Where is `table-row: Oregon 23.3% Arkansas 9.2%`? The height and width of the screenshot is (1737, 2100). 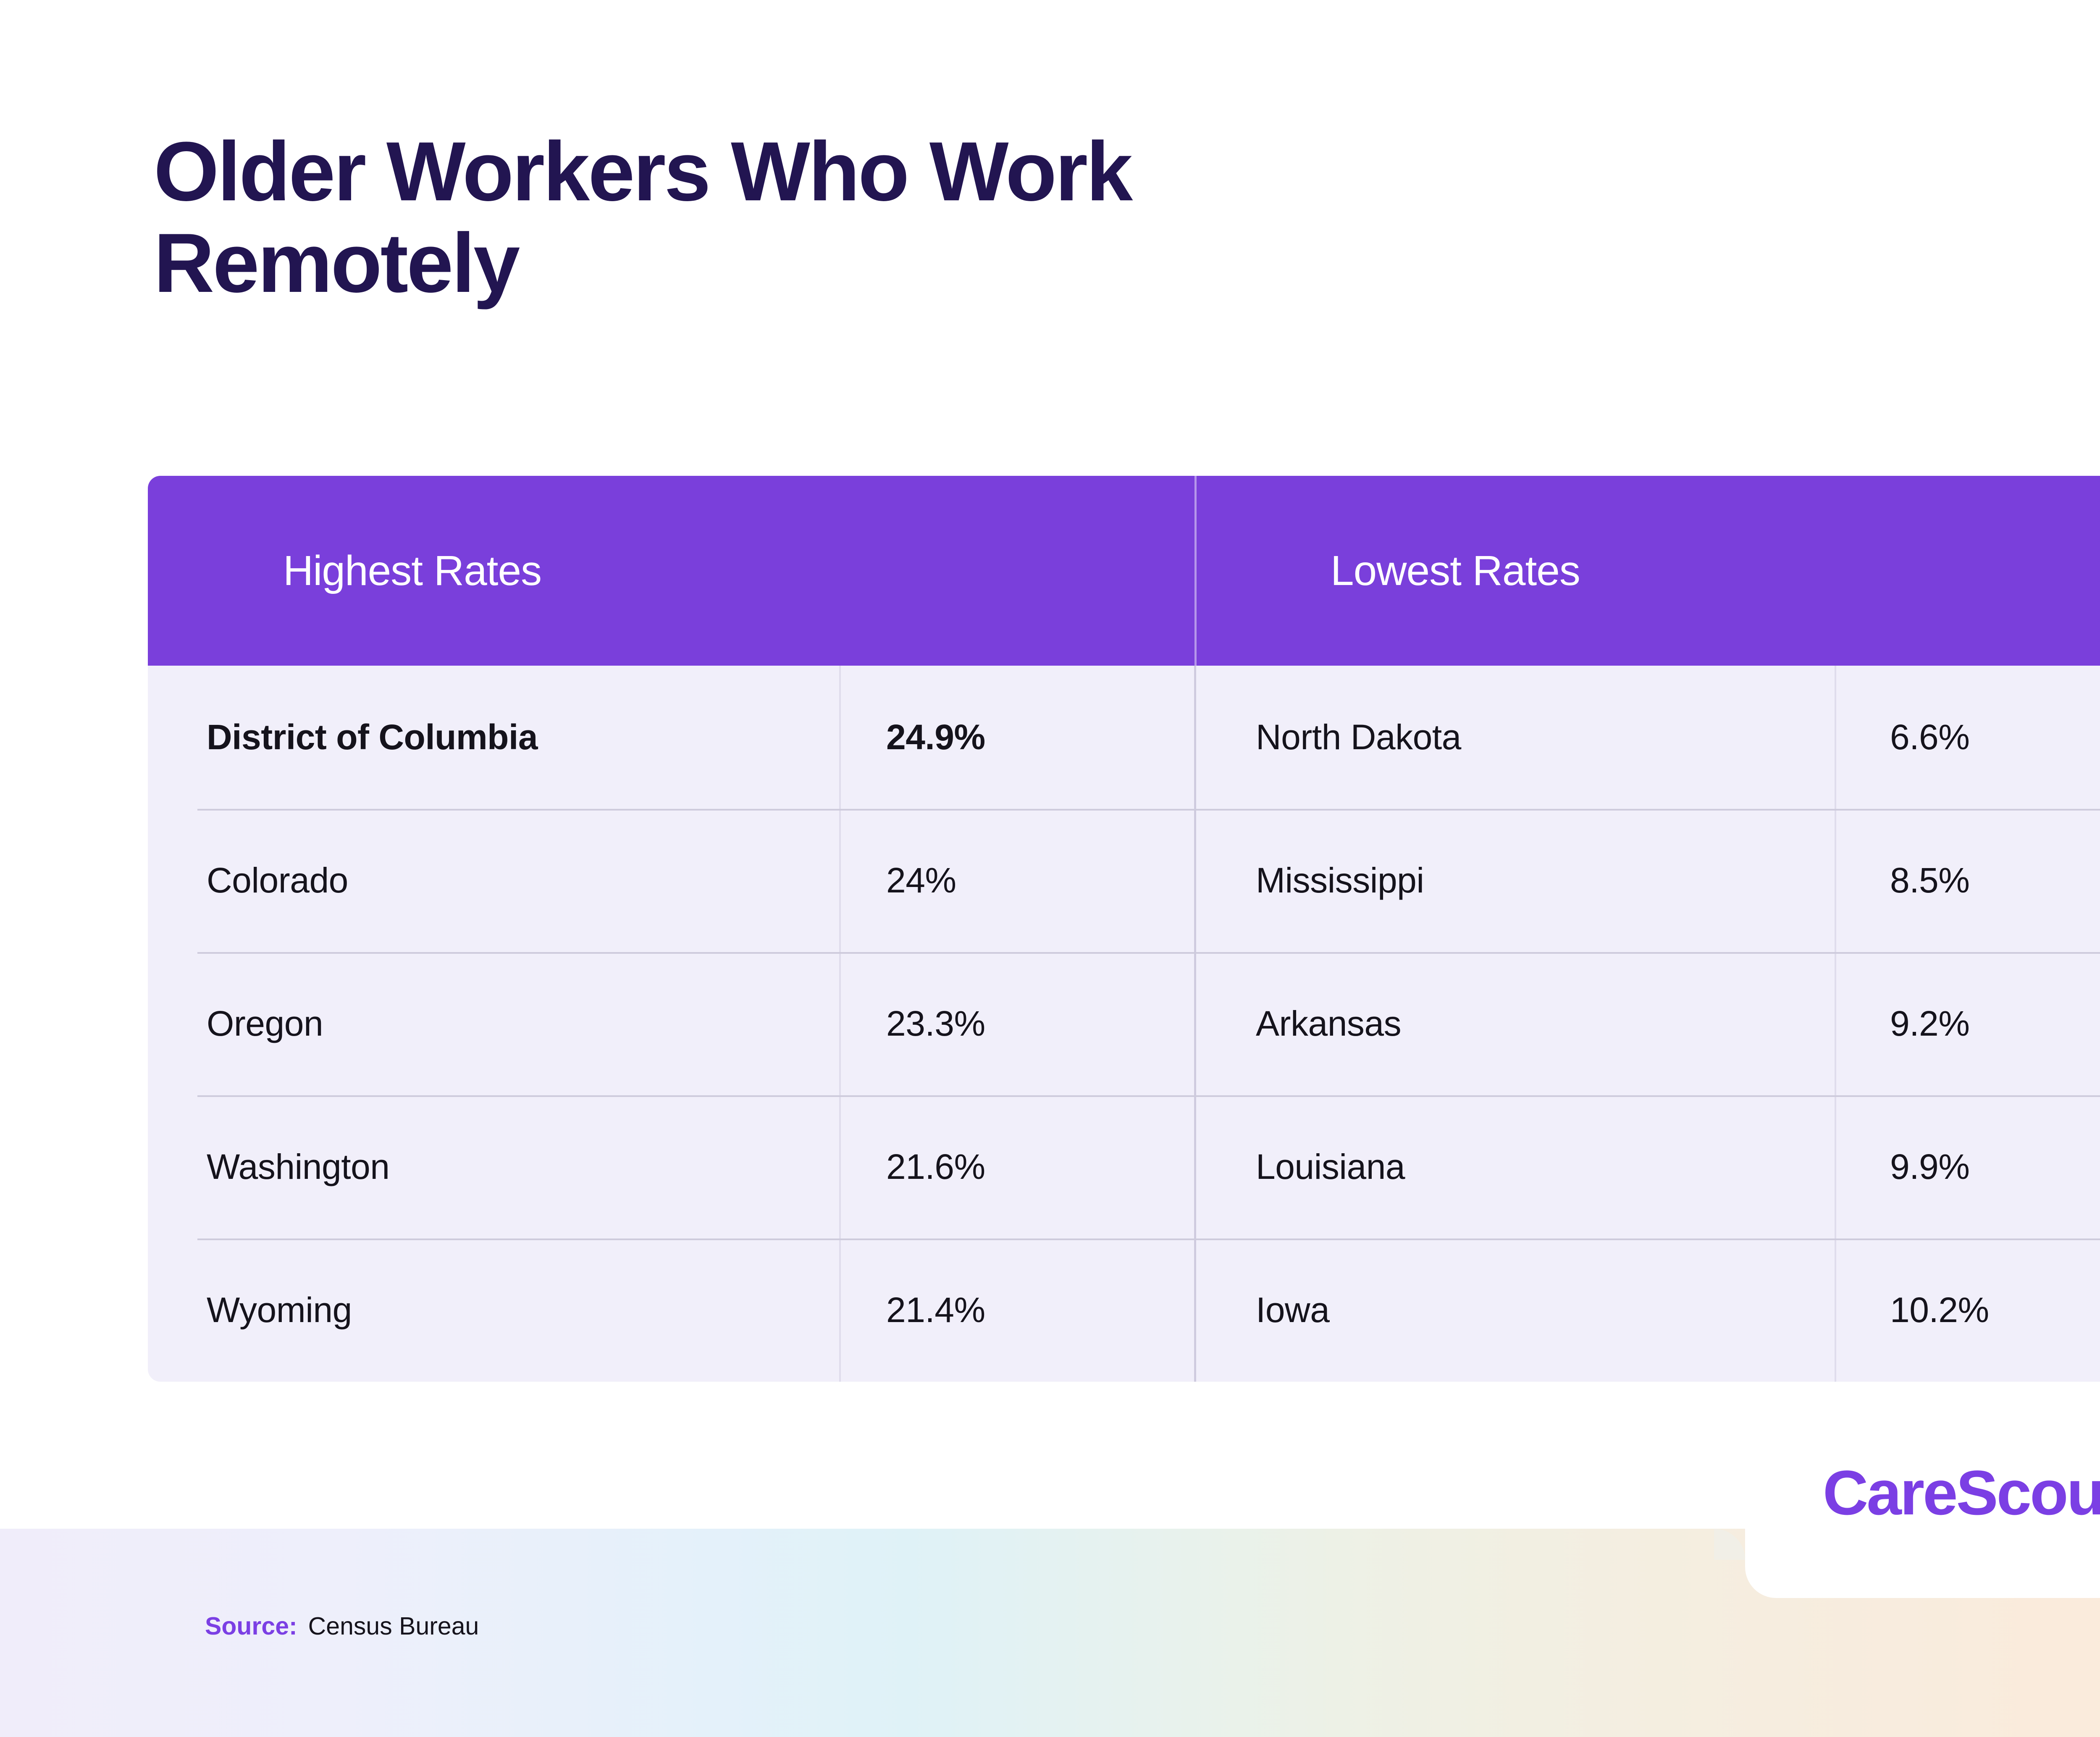
table-row: Oregon 23.3% Arkansas 9.2% is located at coordinates (1124, 1023).